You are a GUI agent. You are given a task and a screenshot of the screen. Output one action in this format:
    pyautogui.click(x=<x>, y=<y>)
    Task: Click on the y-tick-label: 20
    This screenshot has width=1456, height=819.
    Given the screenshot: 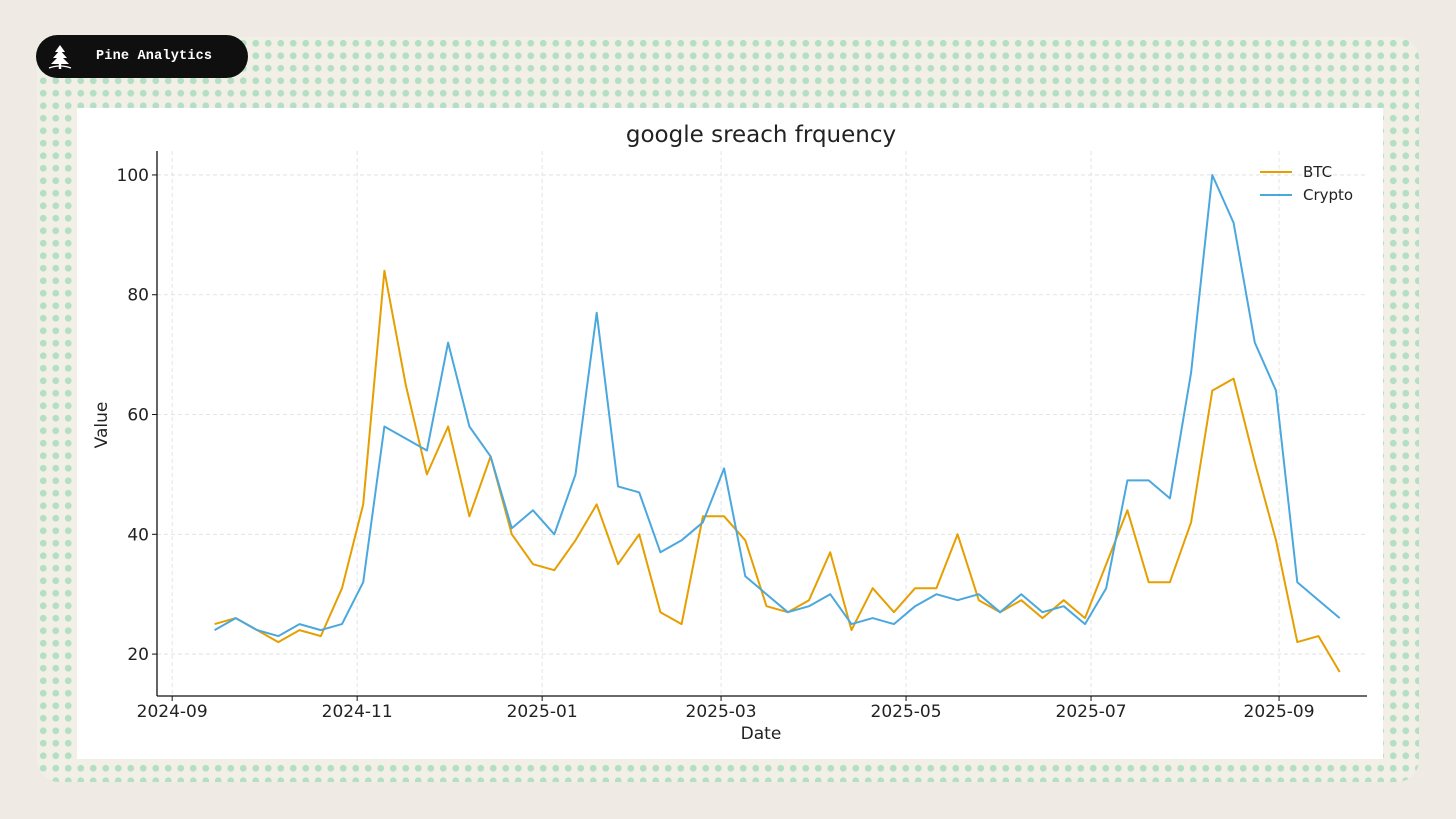 What is the action you would take?
    pyautogui.click(x=138, y=655)
    